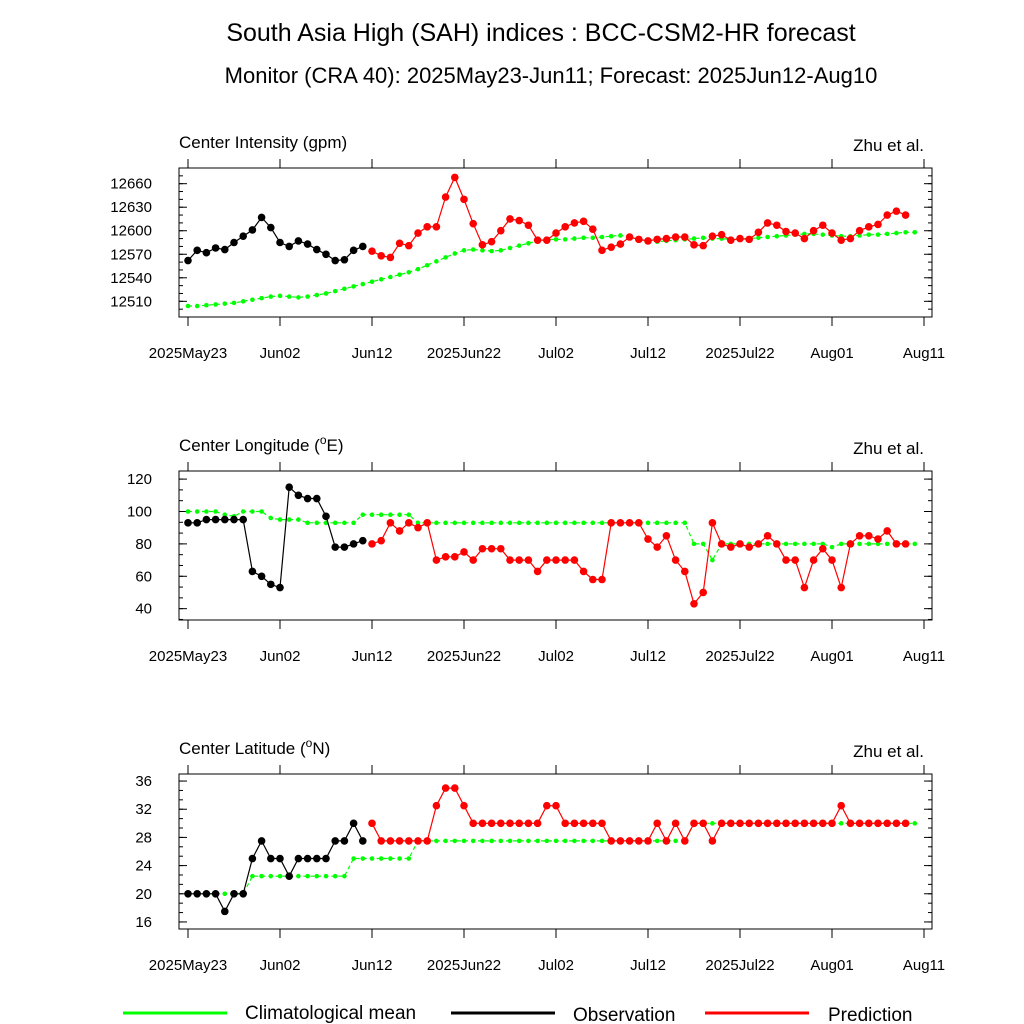  What do you see at coordinates (888, 145) in the screenshot?
I see `credit-label: Zhu et al.` at bounding box center [888, 145].